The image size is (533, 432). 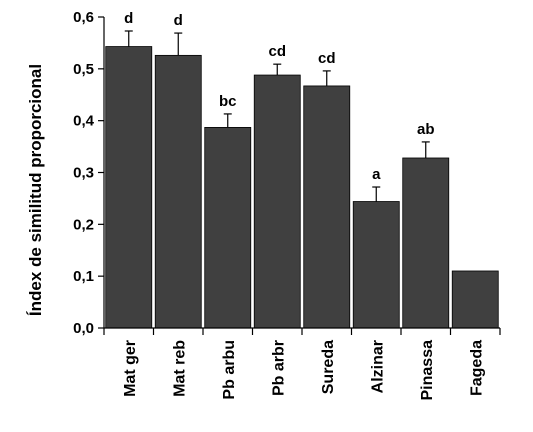 What do you see at coordinates (427, 370) in the screenshot?
I see `x-category-label: Pinassa` at bounding box center [427, 370].